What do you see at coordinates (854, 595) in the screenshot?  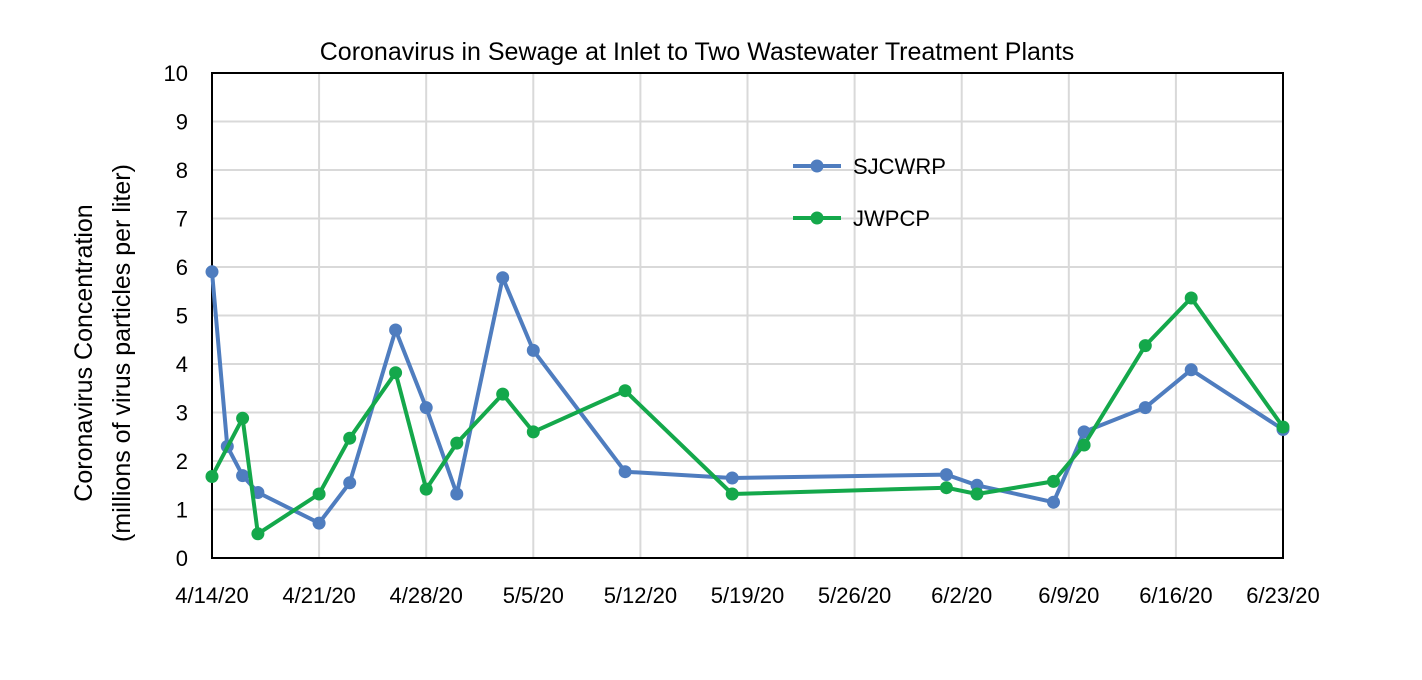 I see `x-tick-label: 5/26/20` at bounding box center [854, 595].